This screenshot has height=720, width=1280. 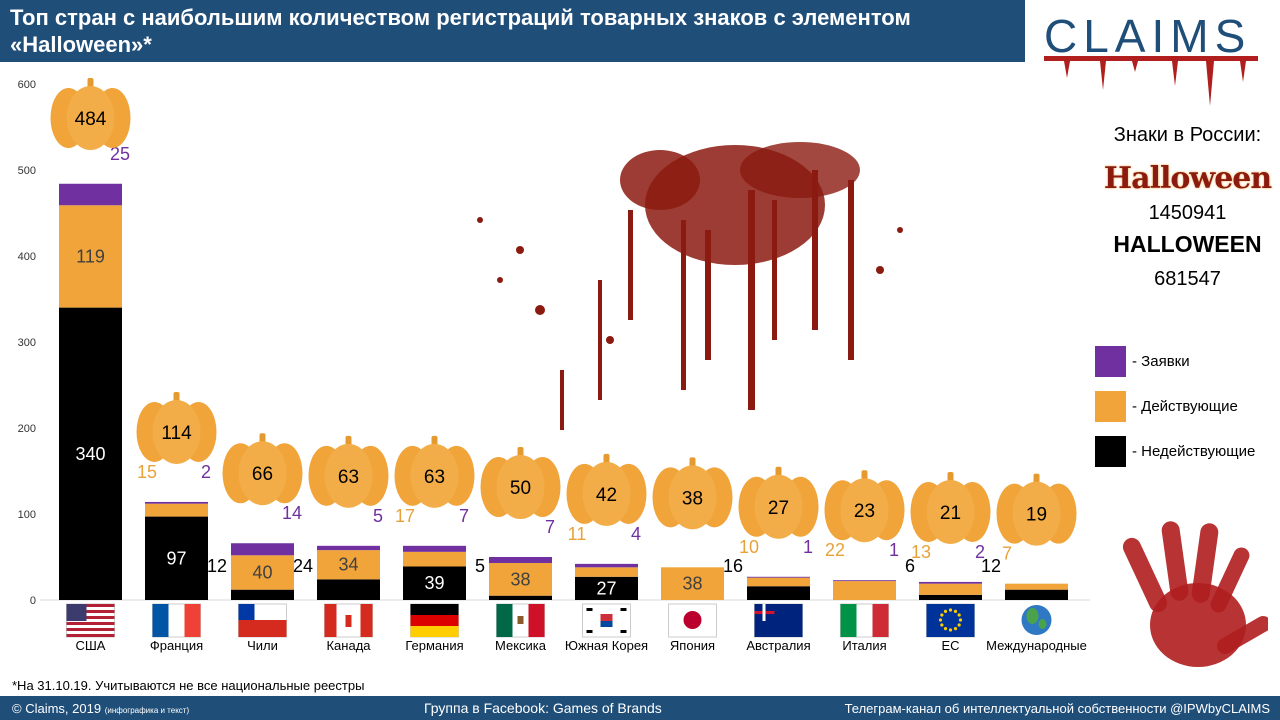 What do you see at coordinates (262, 645) in the screenshot?
I see `category-label: Чили` at bounding box center [262, 645].